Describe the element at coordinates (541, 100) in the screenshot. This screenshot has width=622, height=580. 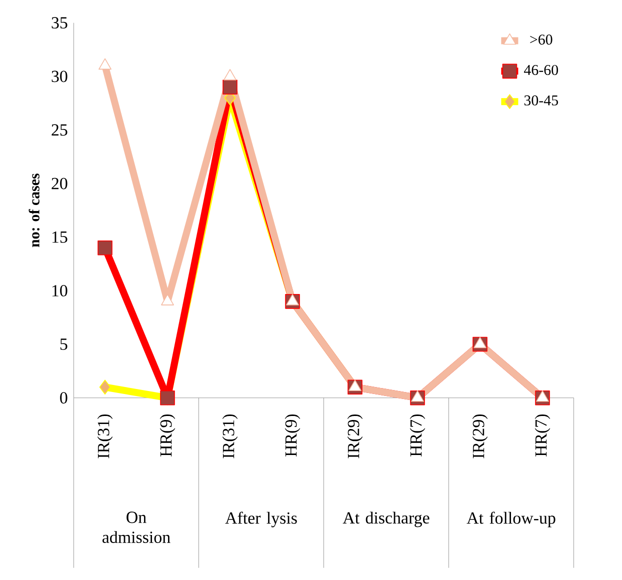
I see `legend-label: 30-45` at that location.